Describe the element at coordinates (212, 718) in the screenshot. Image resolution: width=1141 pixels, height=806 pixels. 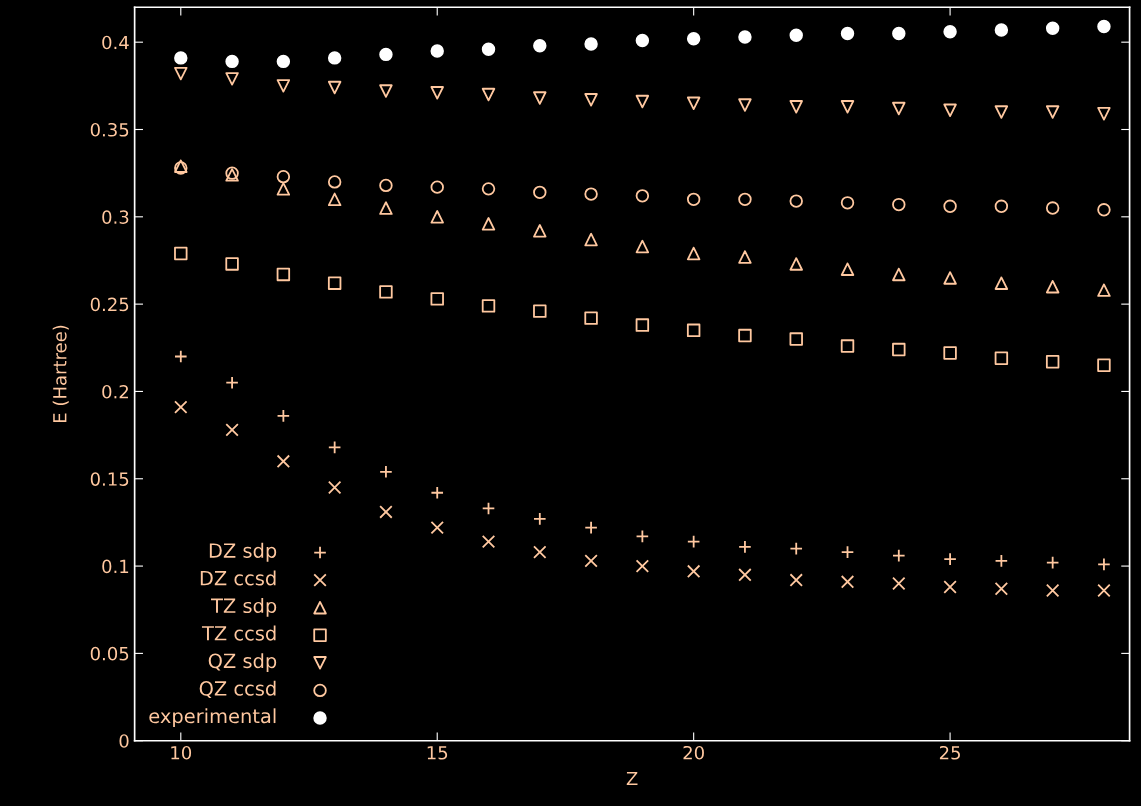
I see `legend-label: experimental` at that location.